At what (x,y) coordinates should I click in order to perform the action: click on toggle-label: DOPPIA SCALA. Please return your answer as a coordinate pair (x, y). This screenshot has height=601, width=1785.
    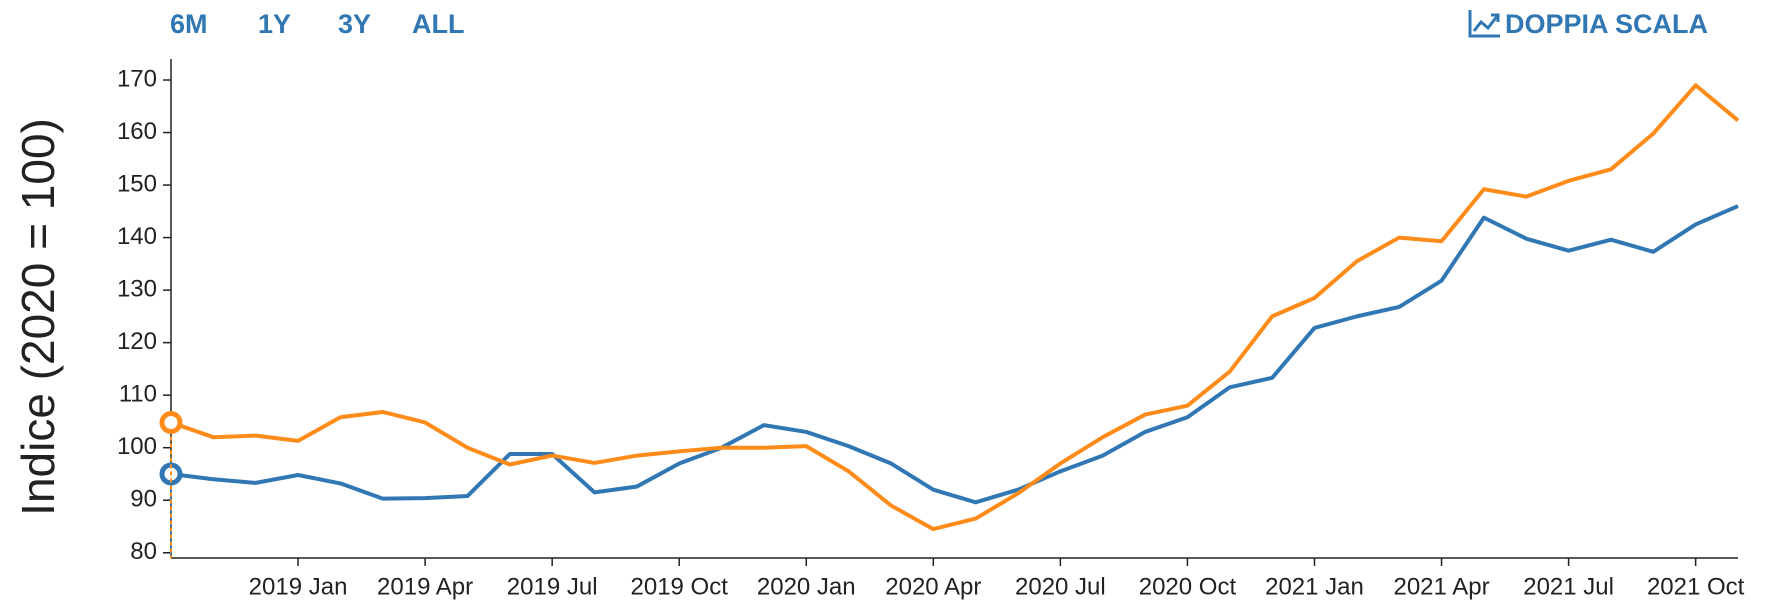
    Looking at the image, I should click on (1606, 24).